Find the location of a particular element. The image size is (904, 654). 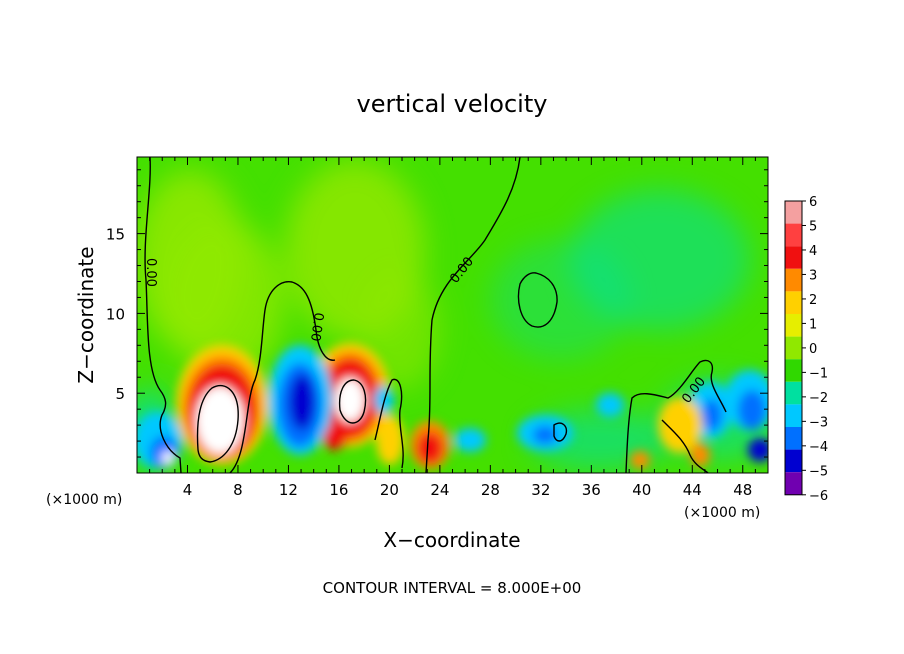

x-tick-label: 4 is located at coordinates (188, 490).